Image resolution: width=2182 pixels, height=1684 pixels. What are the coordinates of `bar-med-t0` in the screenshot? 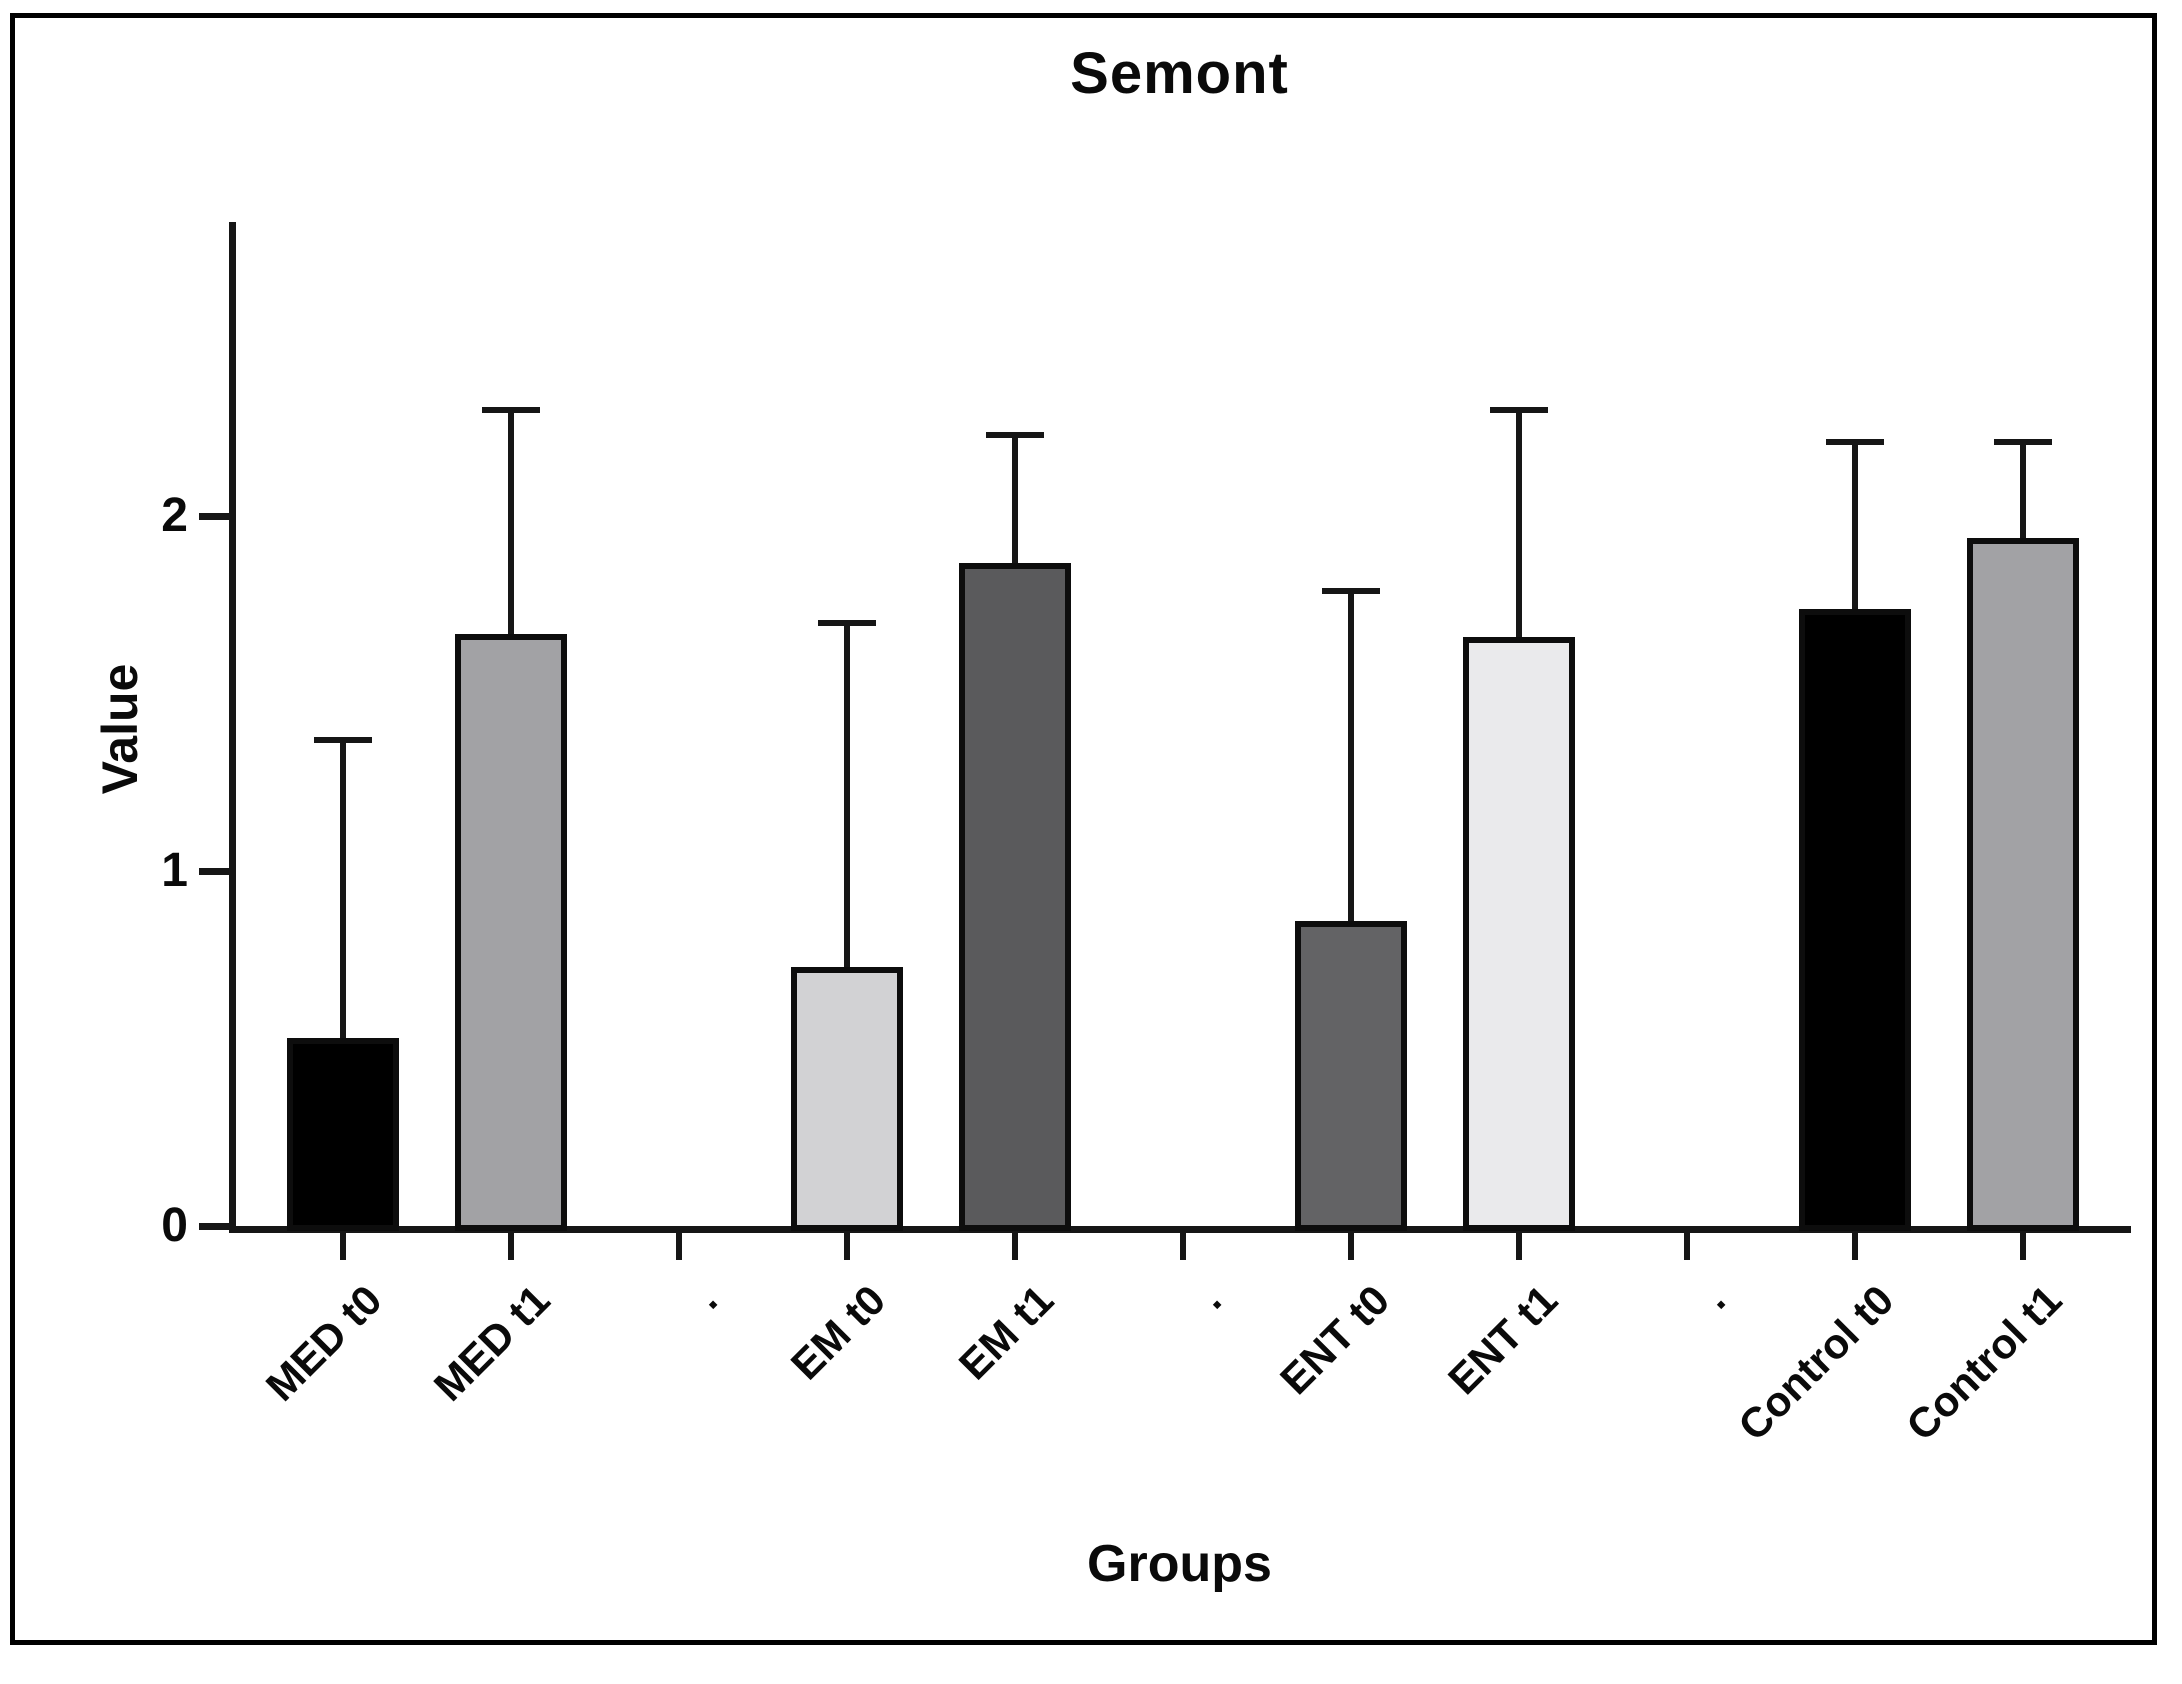 It's located at (343, 1134).